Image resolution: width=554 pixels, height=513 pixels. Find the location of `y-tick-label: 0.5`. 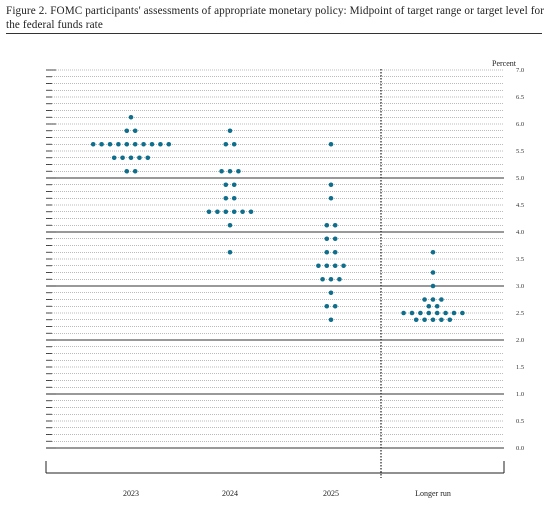

y-tick-label: 0.5 is located at coordinates (520, 421).